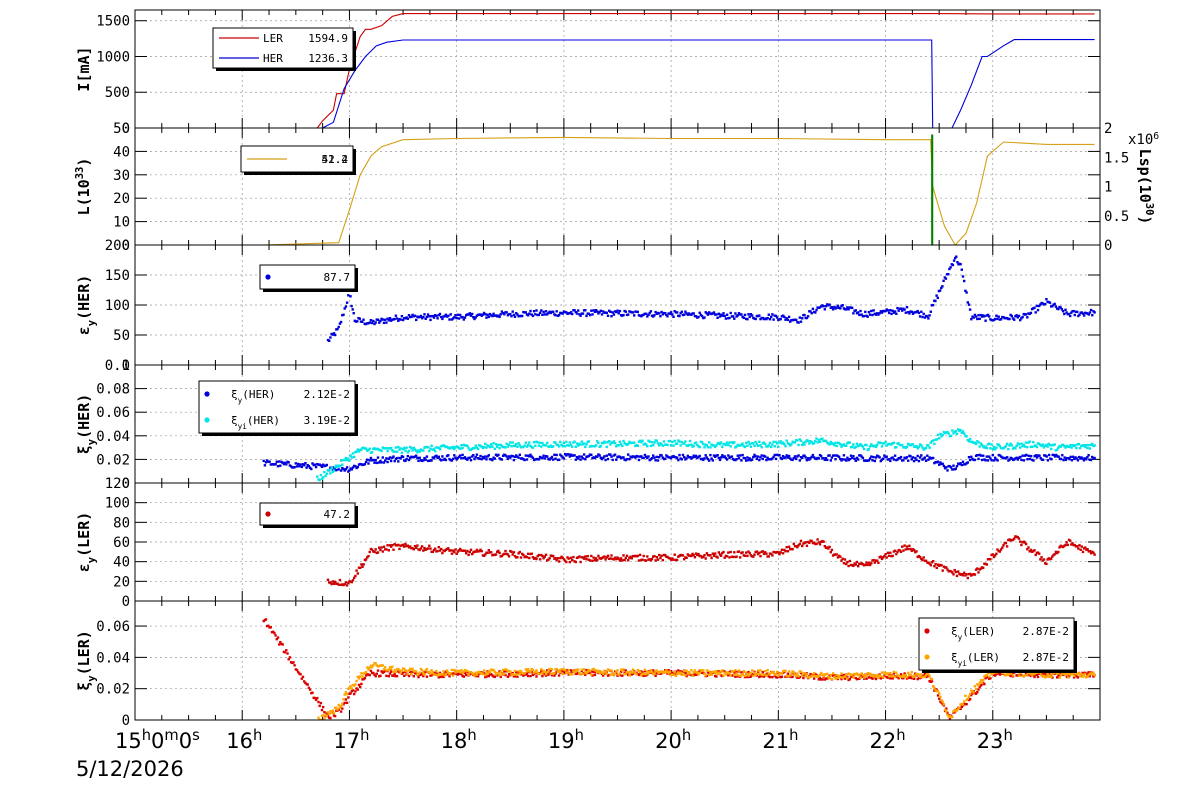 This screenshot has height=798, width=1200. Describe the element at coordinates (117, 484) in the screenshot. I see `y-tick-label: 120` at that location.